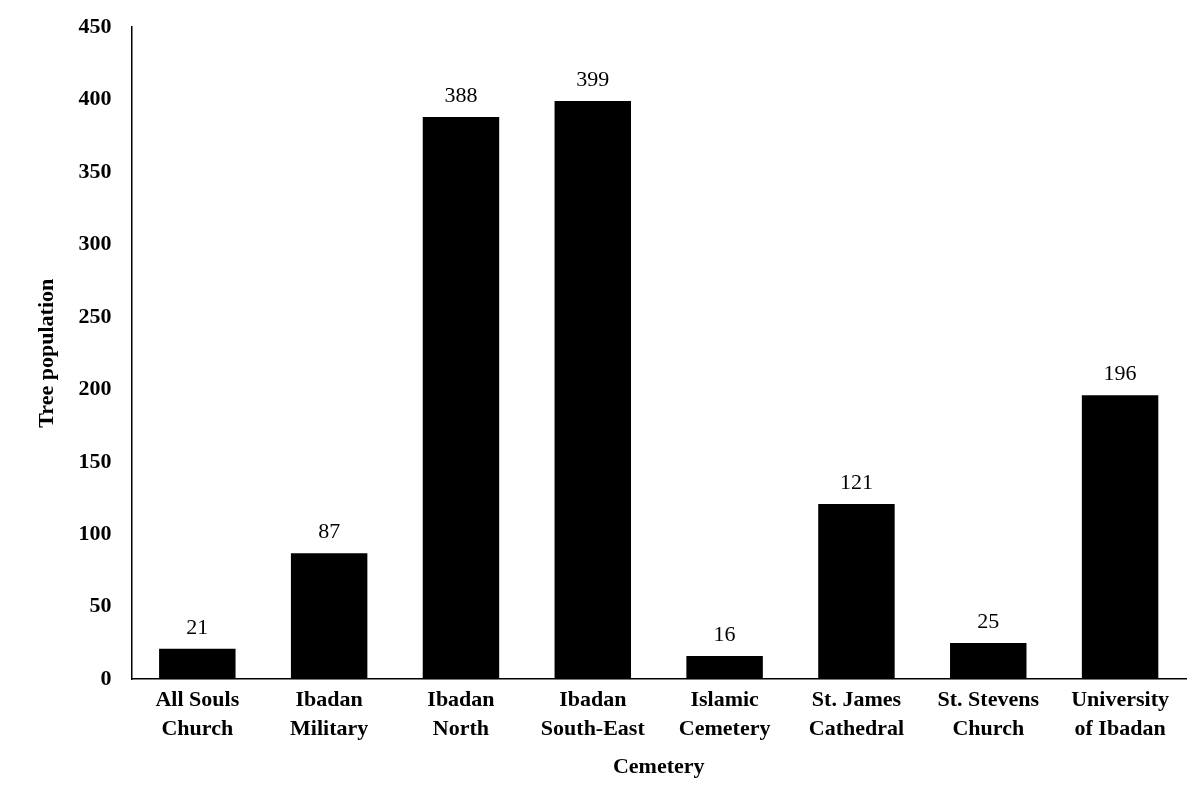  What do you see at coordinates (95, 170) in the screenshot?
I see `y-tick-label: 350` at bounding box center [95, 170].